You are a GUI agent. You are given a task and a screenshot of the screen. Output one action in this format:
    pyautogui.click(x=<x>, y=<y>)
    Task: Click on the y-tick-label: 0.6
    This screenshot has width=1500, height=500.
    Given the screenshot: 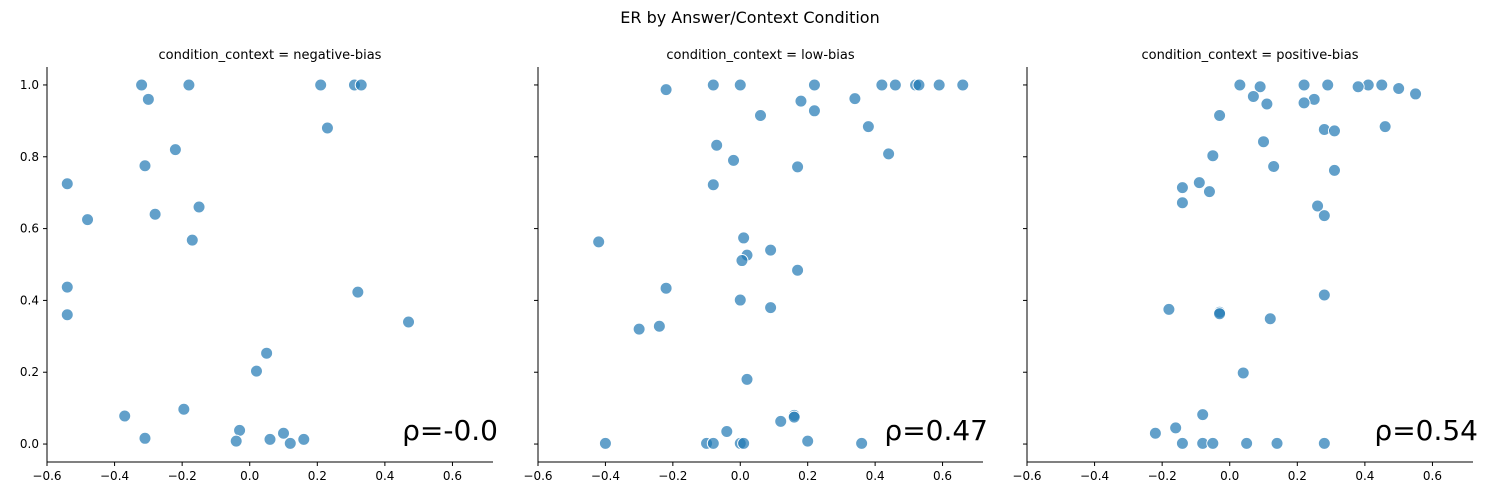 What is the action you would take?
    pyautogui.click(x=29, y=229)
    